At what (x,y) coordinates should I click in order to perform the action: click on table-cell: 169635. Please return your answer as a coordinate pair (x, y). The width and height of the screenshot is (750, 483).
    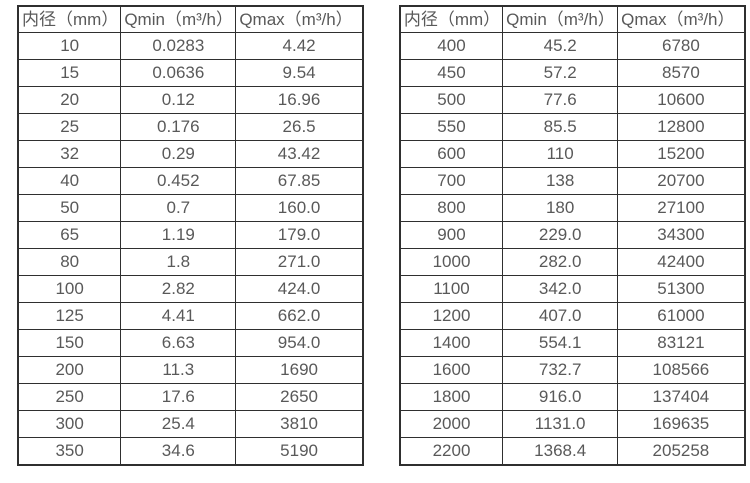
    Looking at the image, I should click on (681, 424).